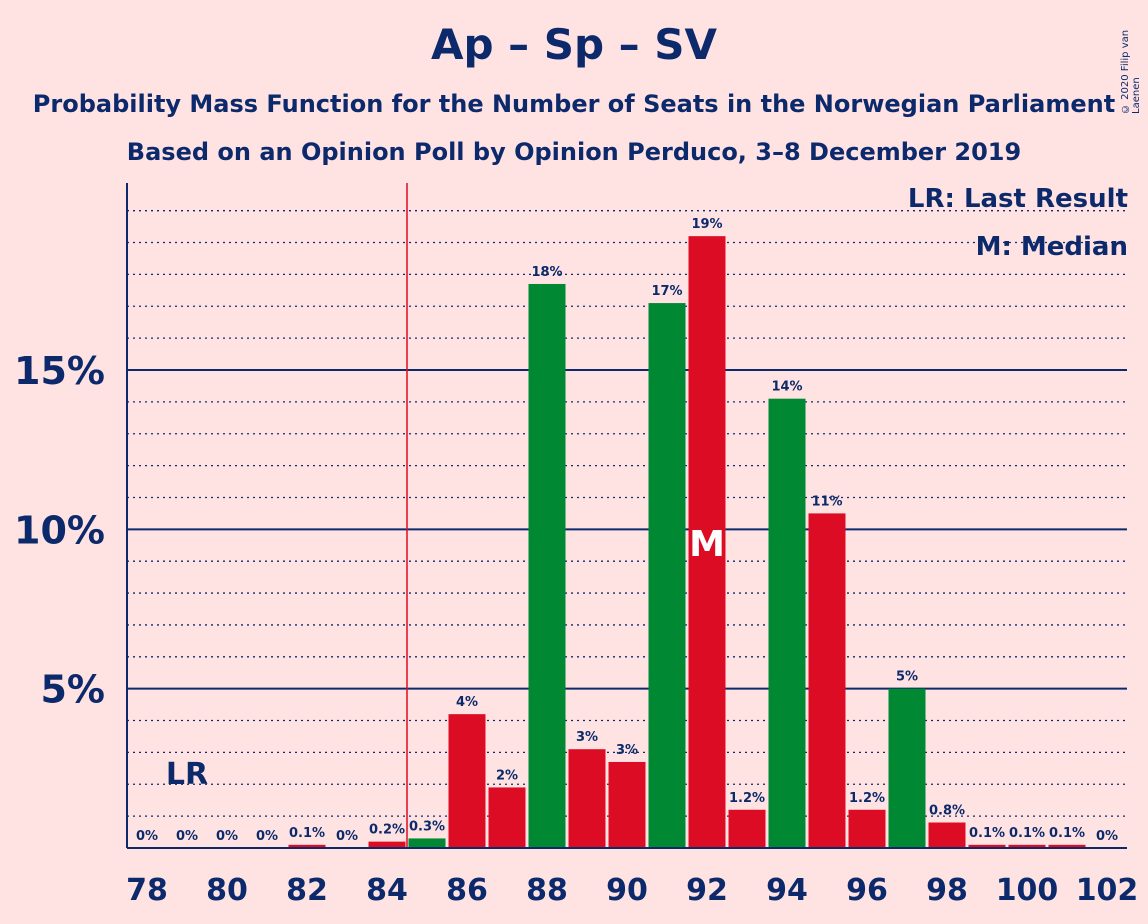  Describe the element at coordinates (307, 890) in the screenshot. I see `x-tick-label: 82` at that location.